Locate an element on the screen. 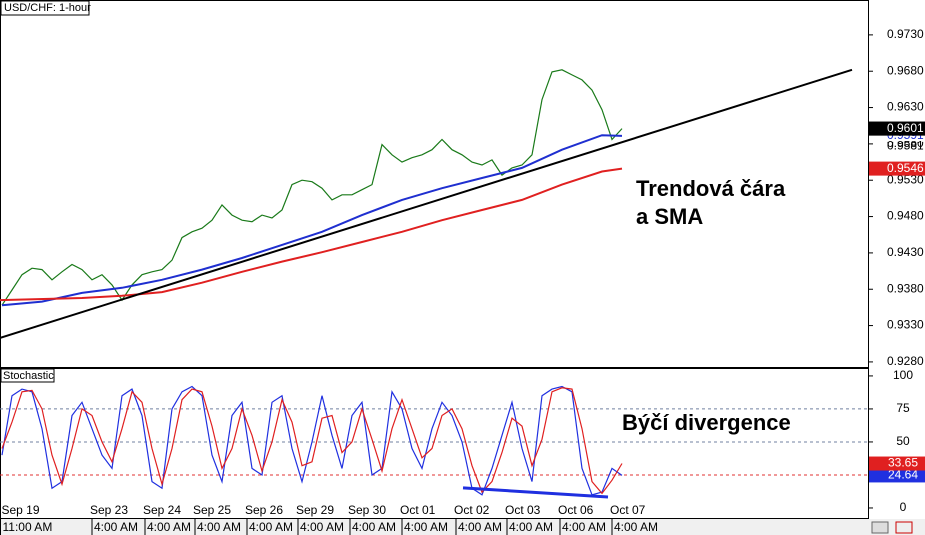 The width and height of the screenshot is (925, 535). x-tick-label: Sep 25 is located at coordinates (212, 510).